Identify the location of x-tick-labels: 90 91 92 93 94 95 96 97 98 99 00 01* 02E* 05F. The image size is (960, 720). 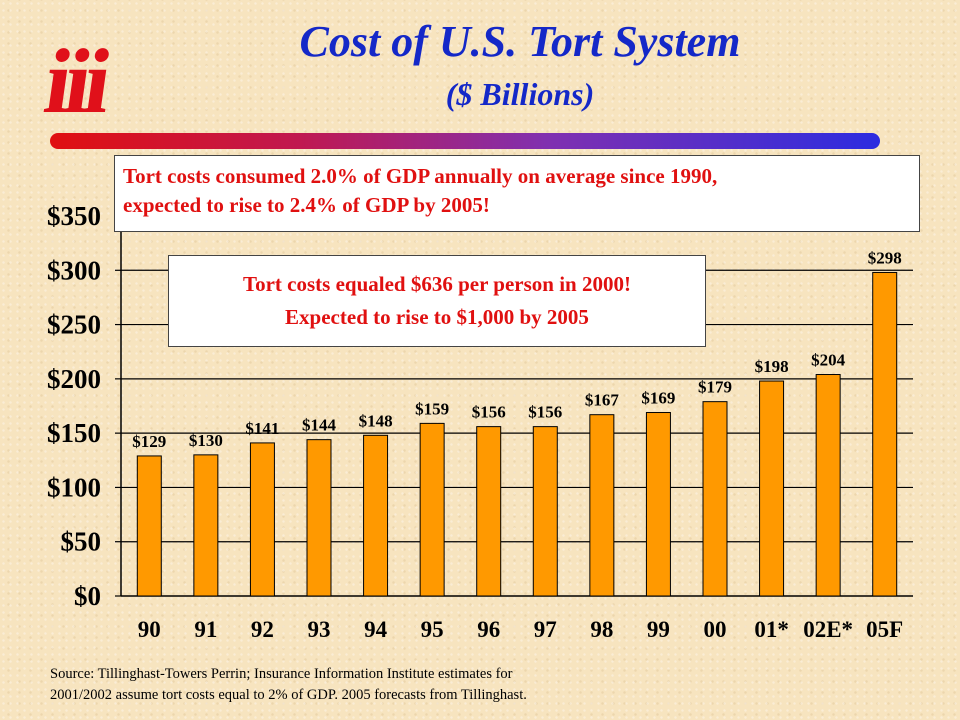
(520, 629).